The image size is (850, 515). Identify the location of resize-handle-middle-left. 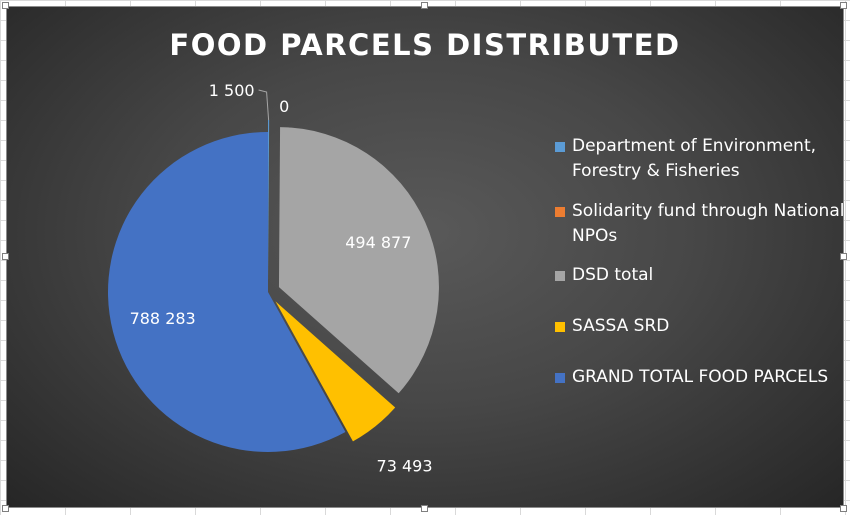
(5, 256).